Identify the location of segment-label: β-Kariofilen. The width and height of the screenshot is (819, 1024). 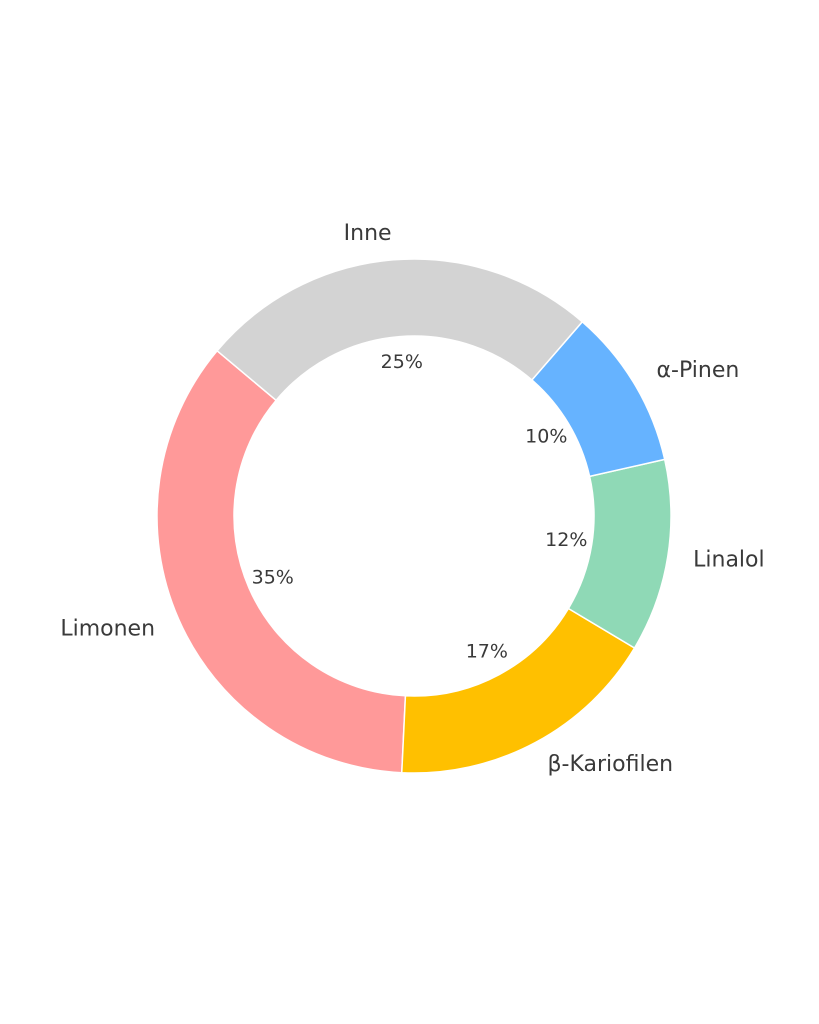
(611, 764).